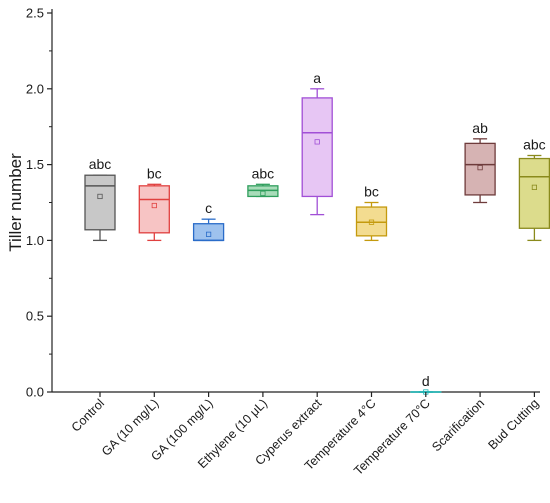 This screenshot has height=503, width=550. I want to click on box-7: d, so click(426, 384).